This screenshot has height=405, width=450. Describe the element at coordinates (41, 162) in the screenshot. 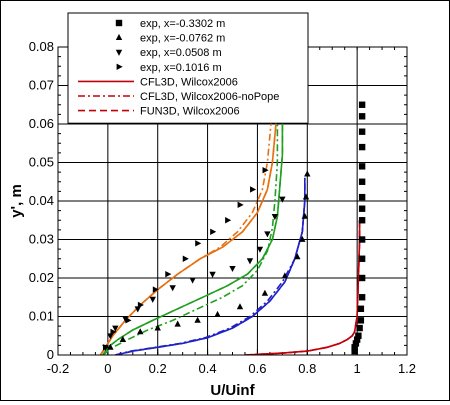

I see `y-tick-label: 0.05` at that location.